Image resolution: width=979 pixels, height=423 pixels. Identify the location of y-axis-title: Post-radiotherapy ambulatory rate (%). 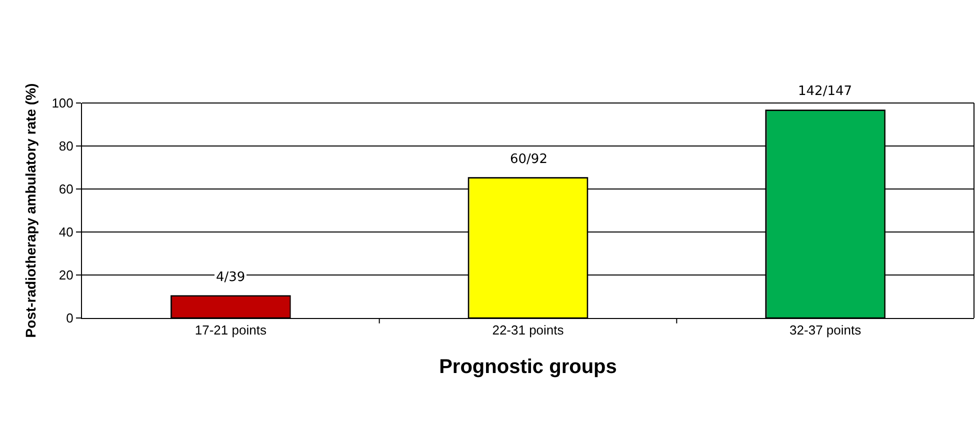
(30, 210).